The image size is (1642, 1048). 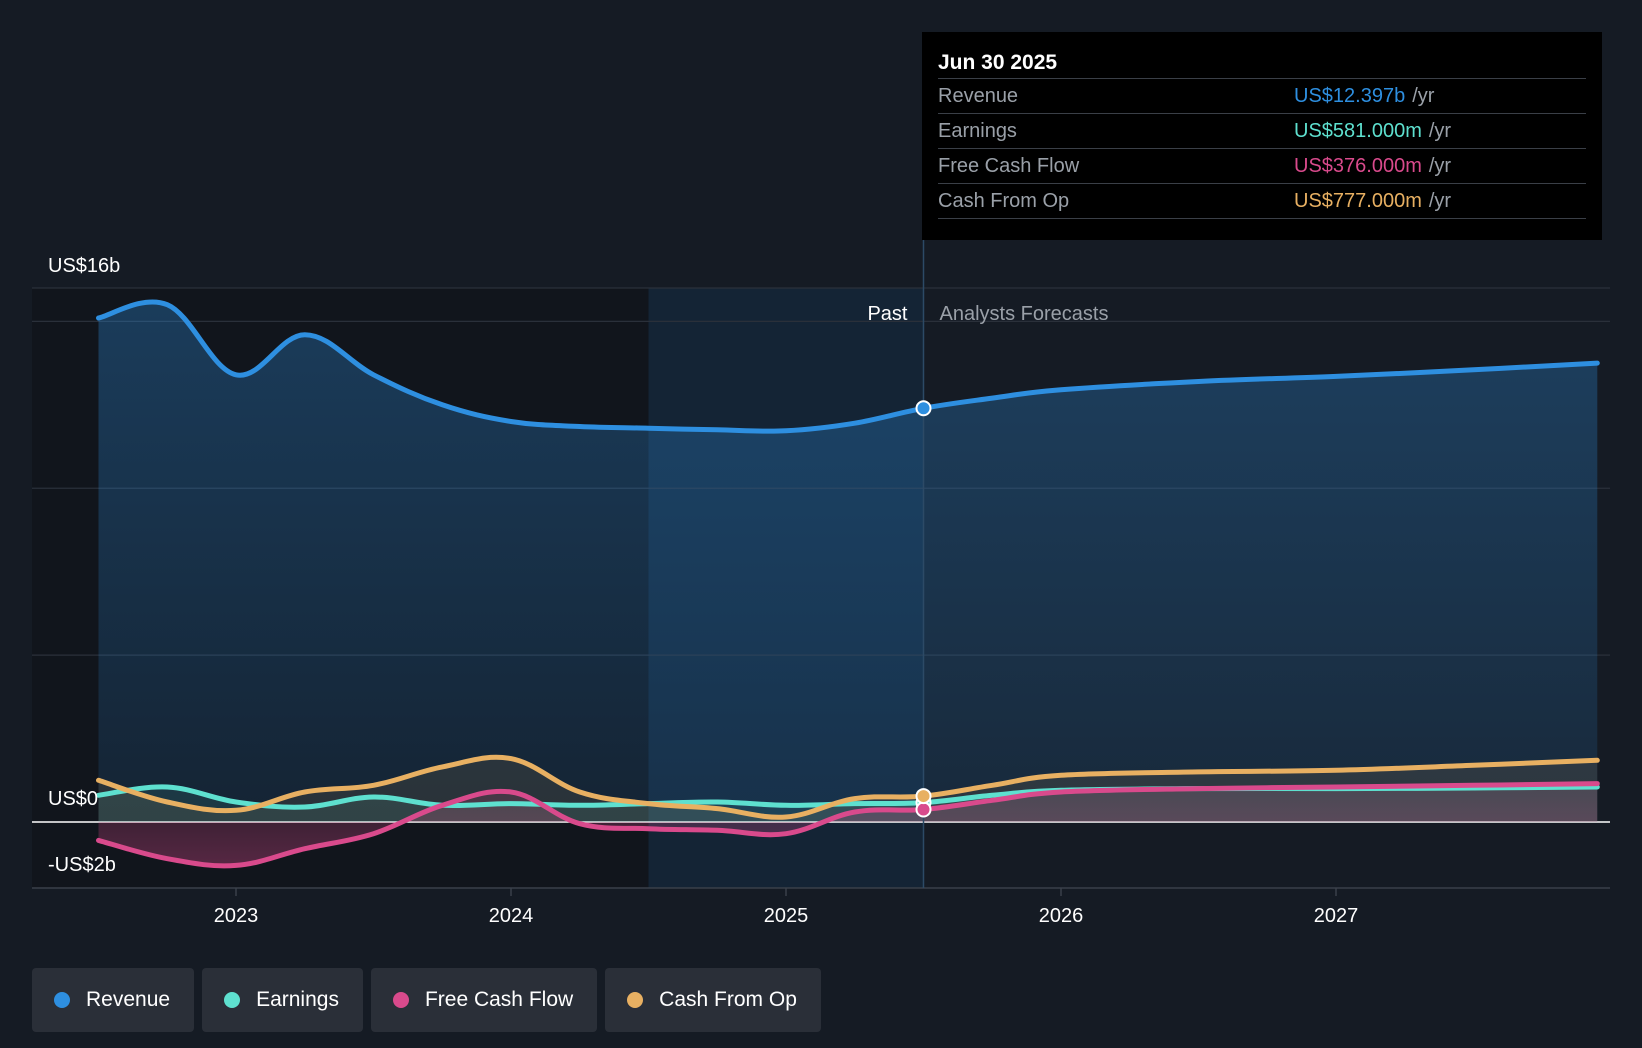 What do you see at coordinates (848, 825) in the screenshot?
I see `free-cash-flow-line` at bounding box center [848, 825].